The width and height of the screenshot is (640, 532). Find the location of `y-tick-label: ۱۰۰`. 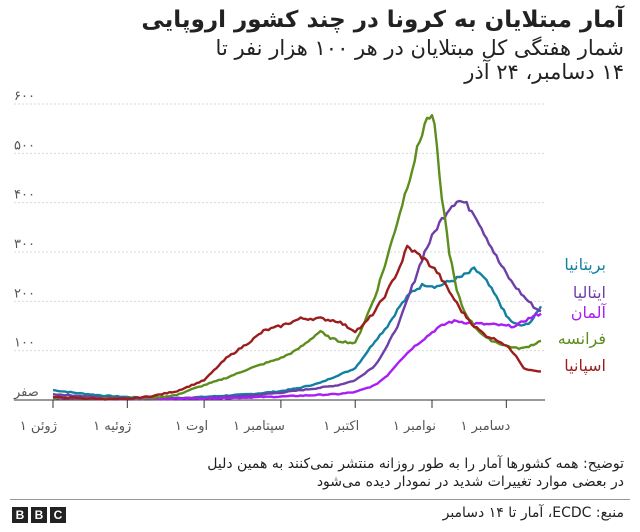

y-tick-label: ۱۰۰ is located at coordinates (24, 343).